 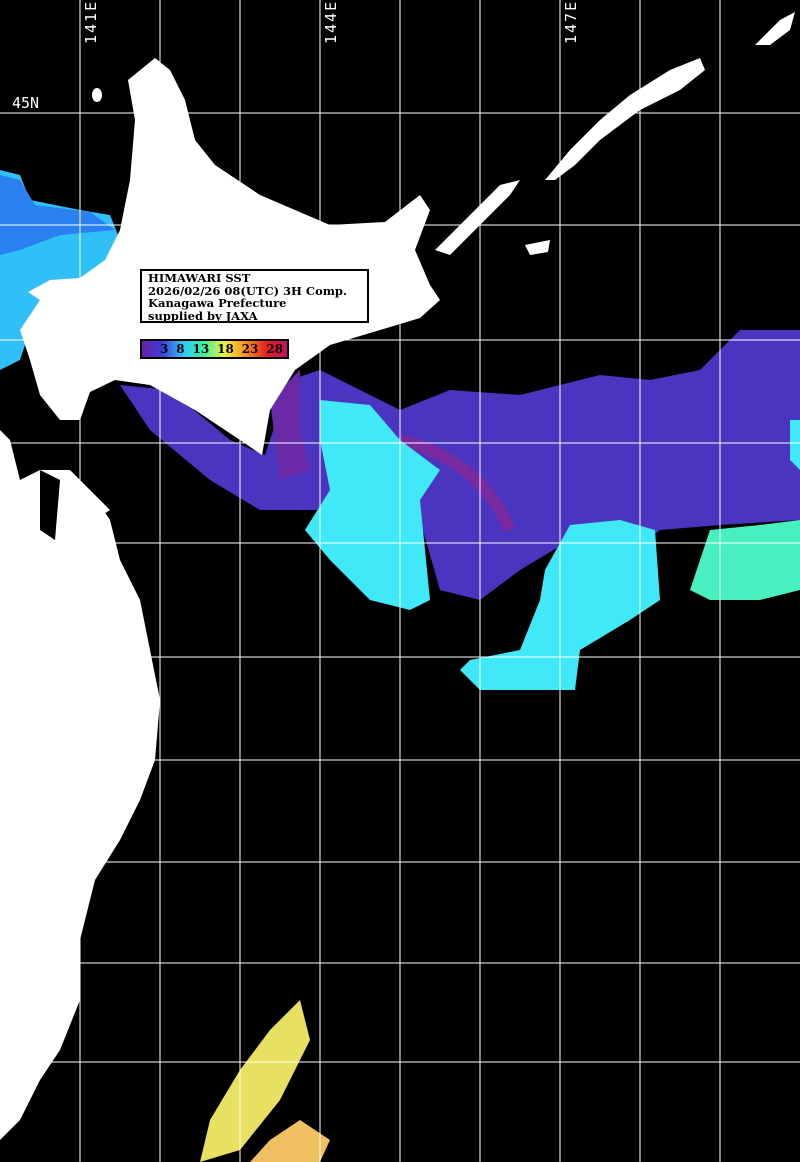 What do you see at coordinates (97, 95) in the screenshot?
I see `land-rishiri` at bounding box center [97, 95].